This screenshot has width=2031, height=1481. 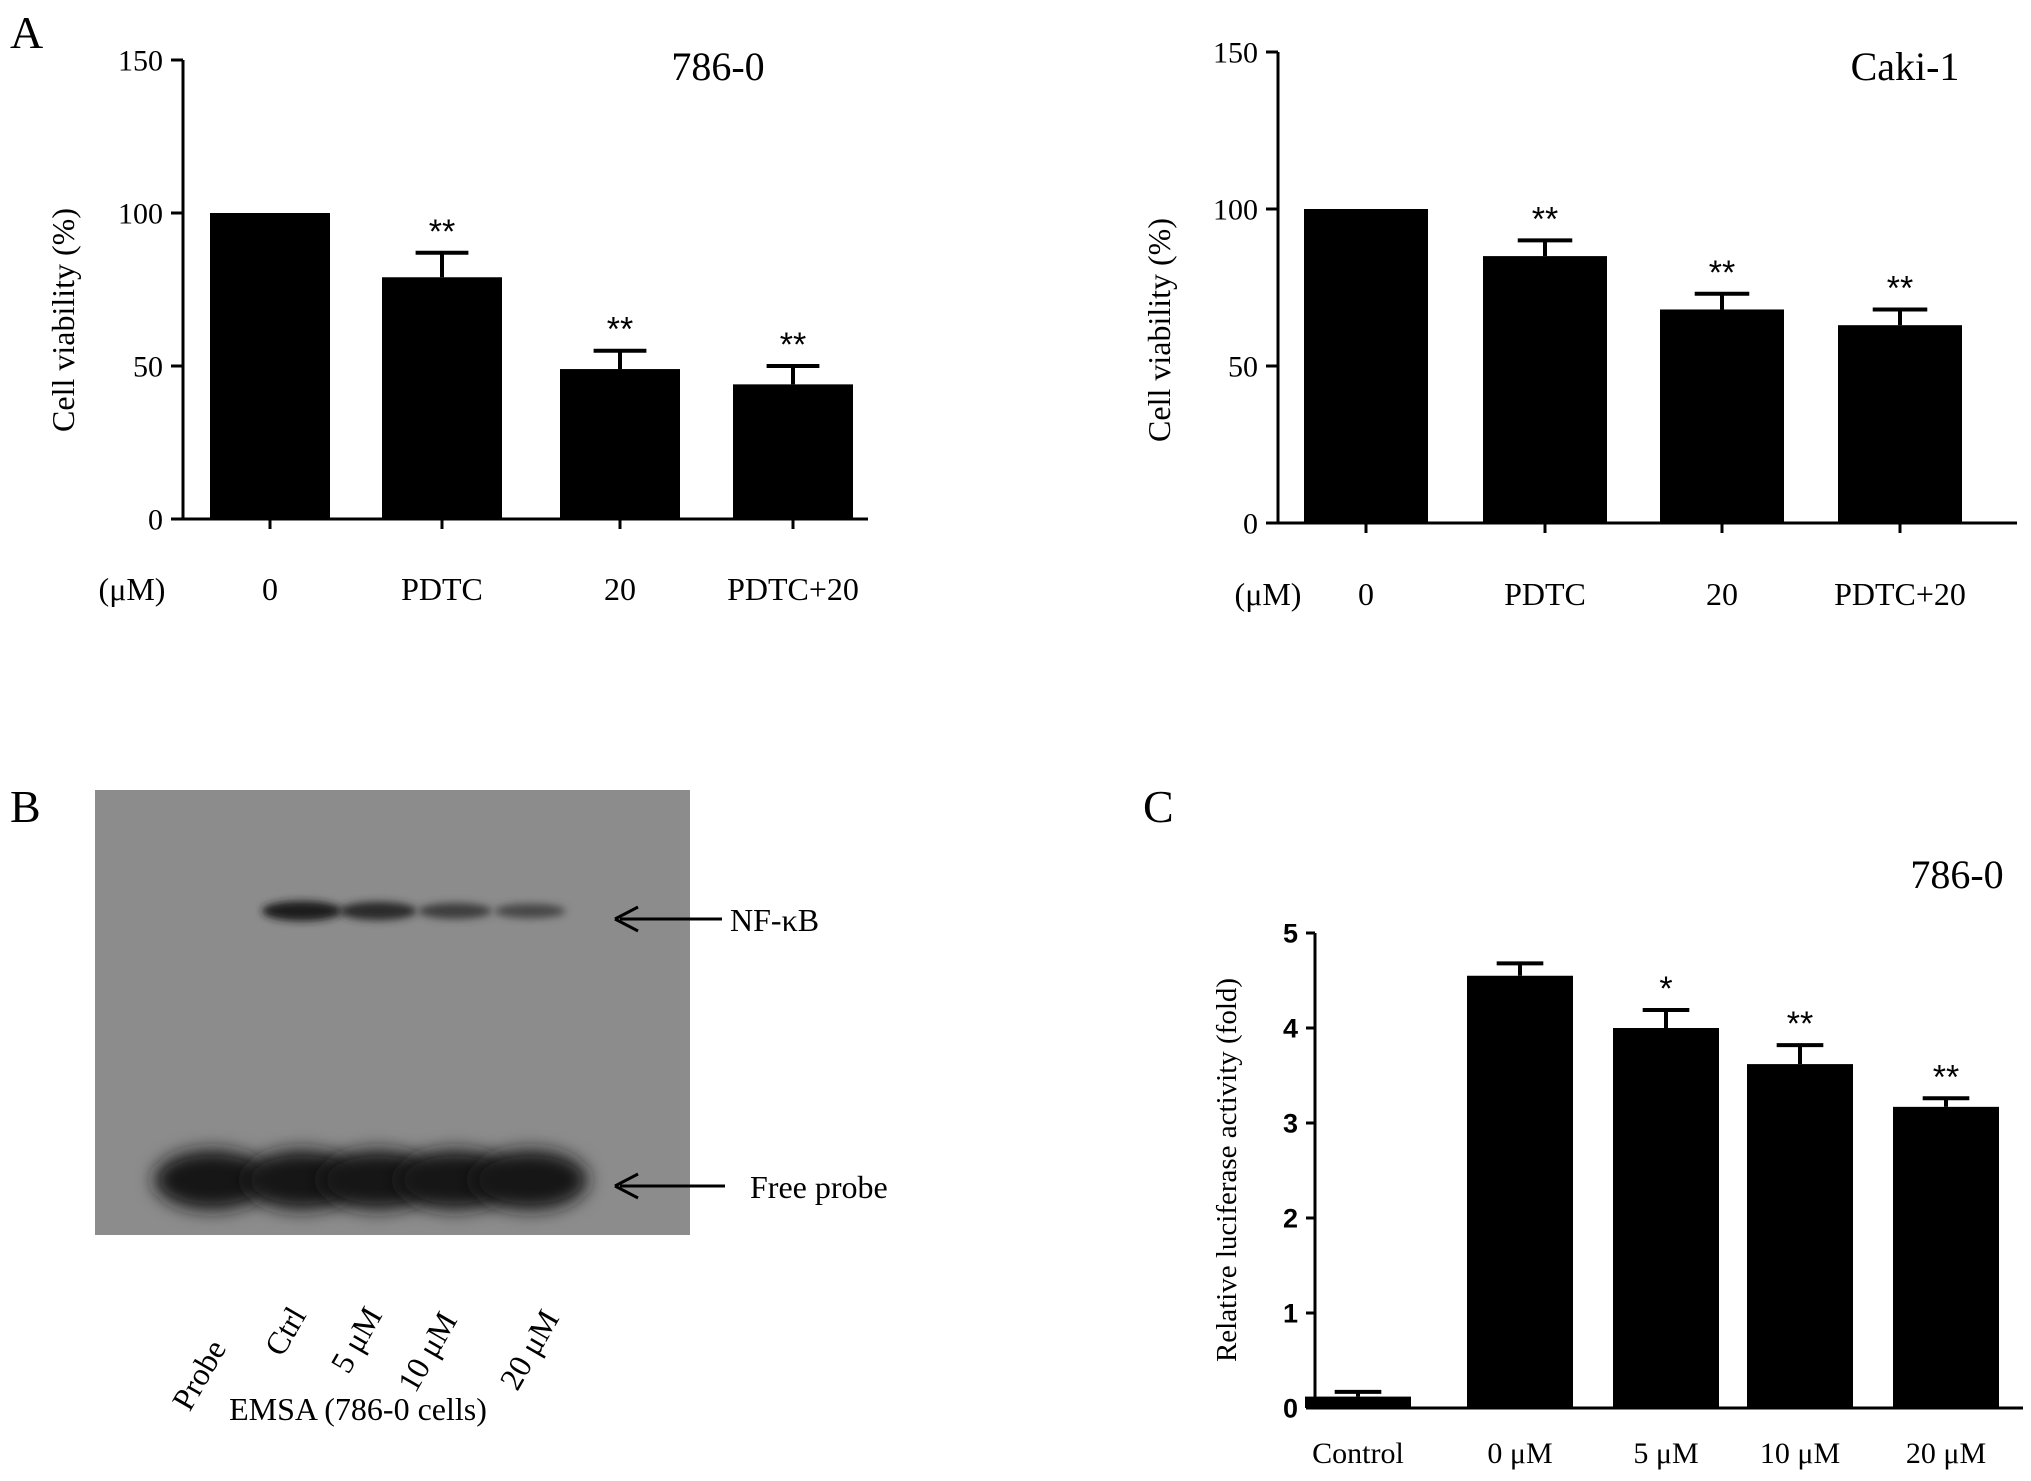 I want to click on emsa-caption: EMSA (786-0 cells), so click(x=358, y=1409).